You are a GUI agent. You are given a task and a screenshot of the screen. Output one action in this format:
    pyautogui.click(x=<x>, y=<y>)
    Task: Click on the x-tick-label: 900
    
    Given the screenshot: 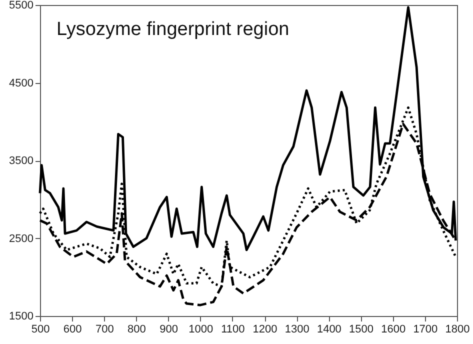 What is the action you would take?
    pyautogui.click(x=169, y=330)
    